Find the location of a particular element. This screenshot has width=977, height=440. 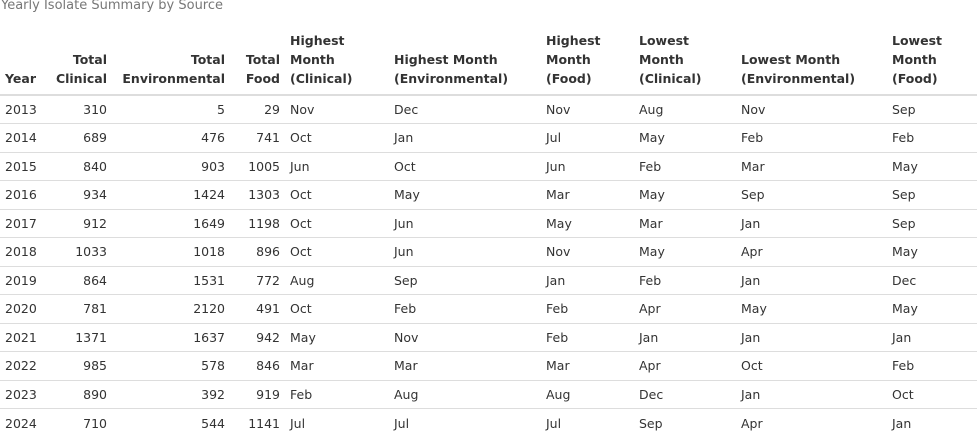

cell-year: 2015 is located at coordinates (22, 166).